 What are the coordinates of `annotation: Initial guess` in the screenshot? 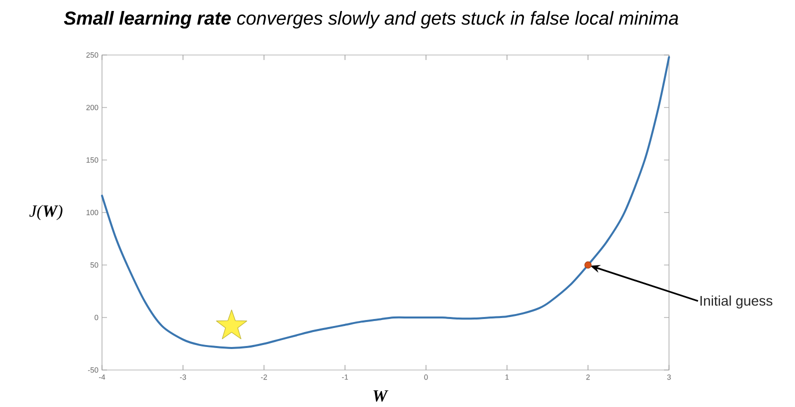 It's located at (736, 302).